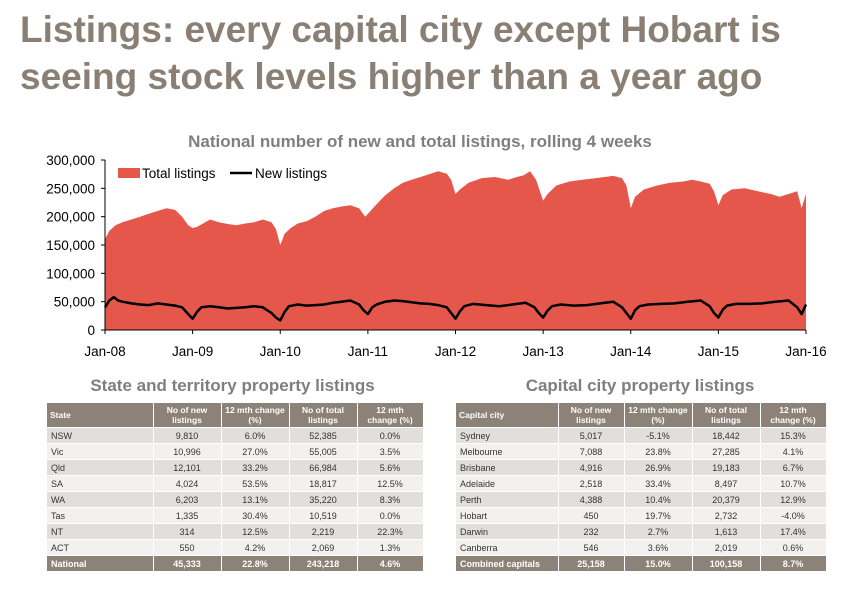 The width and height of the screenshot is (842, 589). I want to click on series-new-listings-line, so click(455, 308).